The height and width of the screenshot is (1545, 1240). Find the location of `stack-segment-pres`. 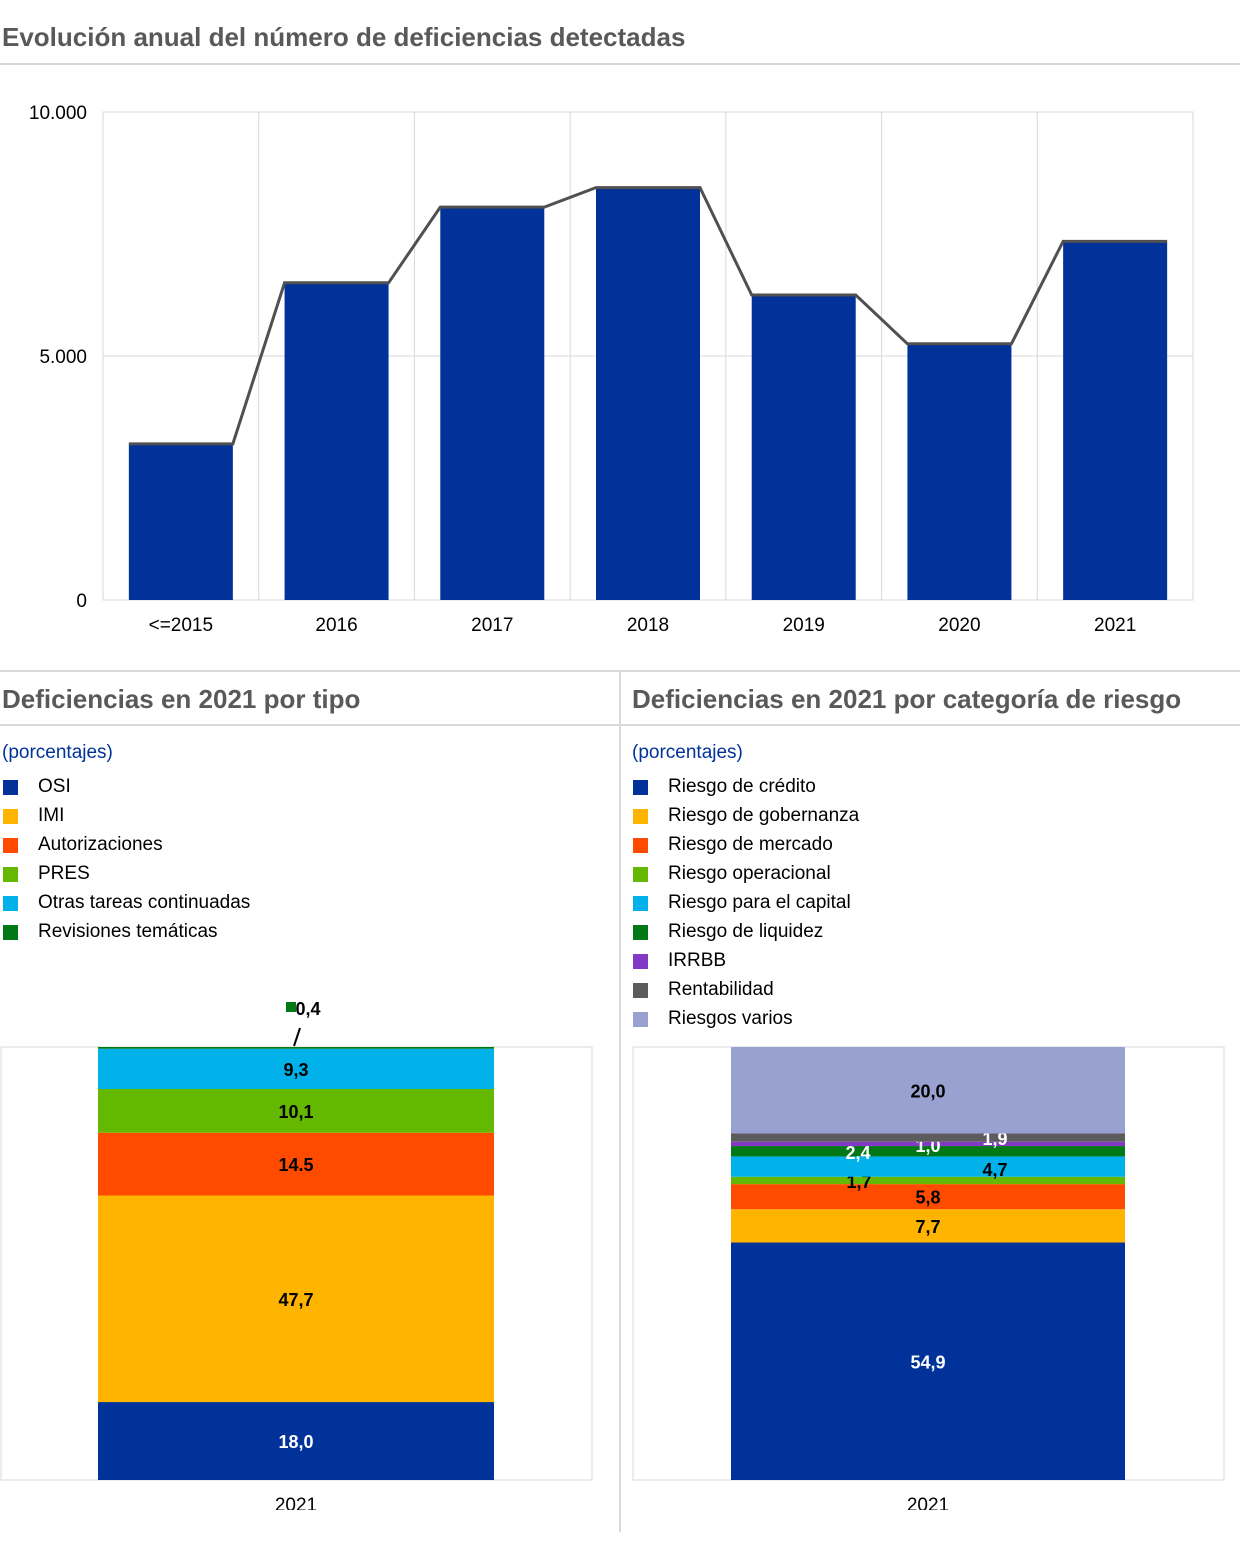

stack-segment-pres is located at coordinates (296, 1111).